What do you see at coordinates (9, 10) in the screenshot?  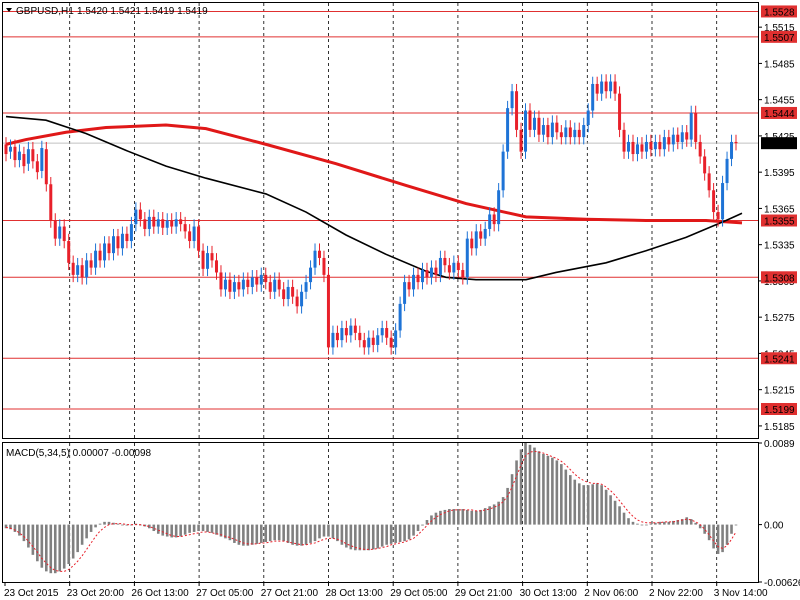 I see `triangle-down-icon` at bounding box center [9, 10].